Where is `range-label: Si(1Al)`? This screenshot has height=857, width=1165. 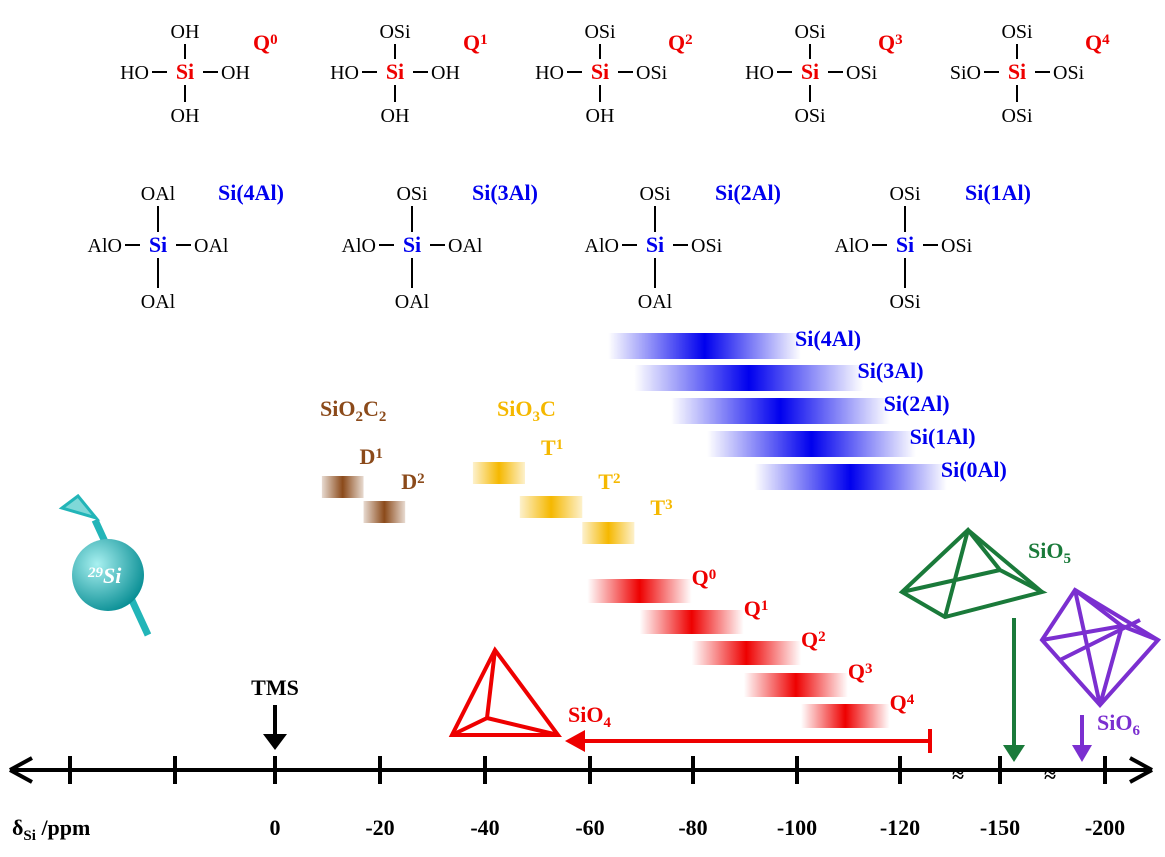 range-label: Si(1Al) is located at coordinates (943, 436).